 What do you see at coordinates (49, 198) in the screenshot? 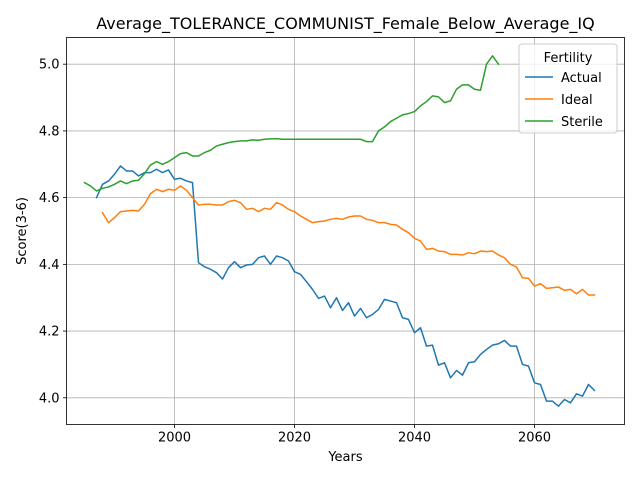
I see `y-tick-label: 4.6` at bounding box center [49, 198].